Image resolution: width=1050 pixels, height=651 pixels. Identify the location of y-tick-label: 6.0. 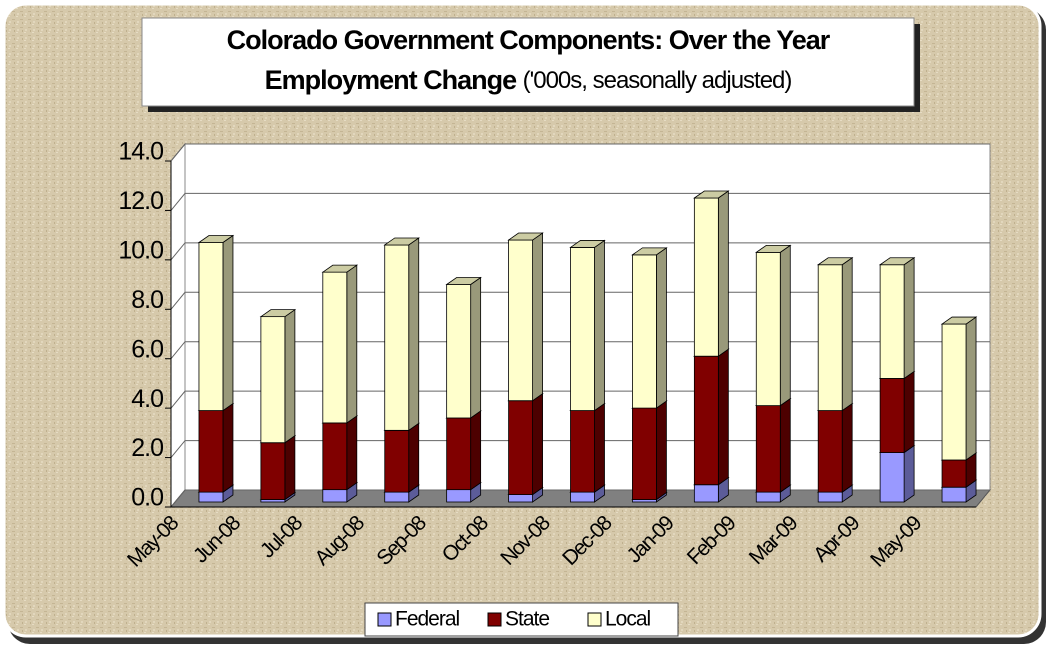
(147, 349).